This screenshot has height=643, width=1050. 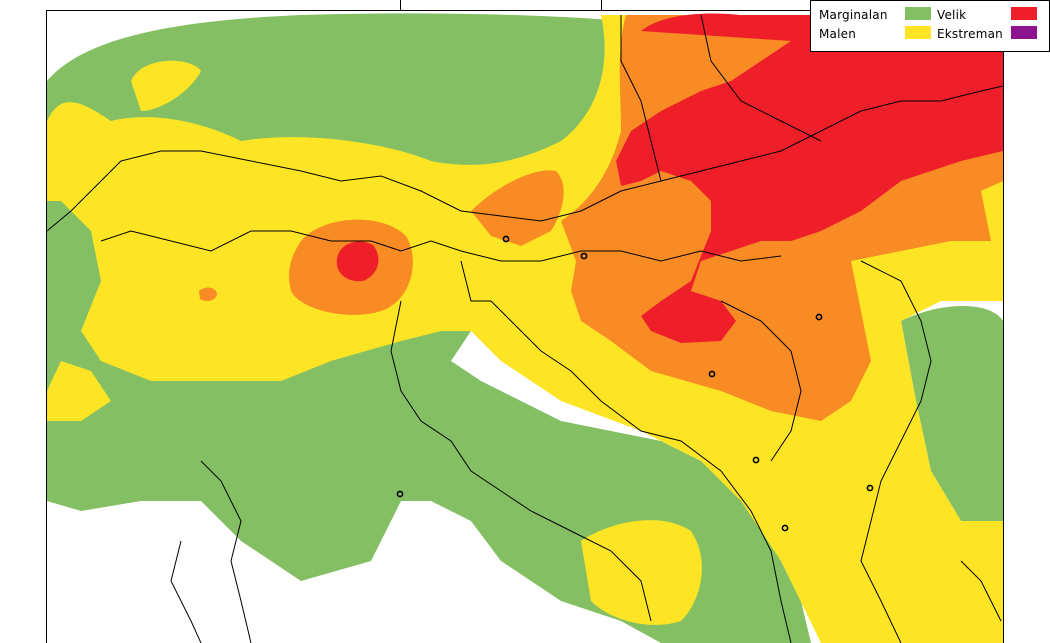 What do you see at coordinates (853, 15) in the screenshot?
I see `legend-label: Marginalan` at bounding box center [853, 15].